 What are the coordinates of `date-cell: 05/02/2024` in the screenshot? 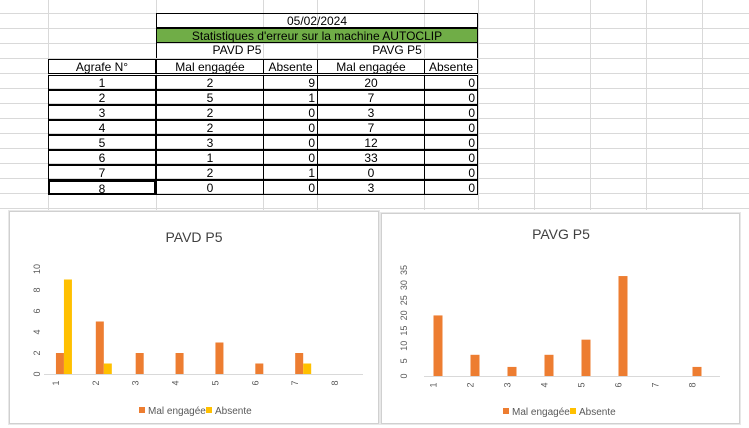 It's located at (317, 20).